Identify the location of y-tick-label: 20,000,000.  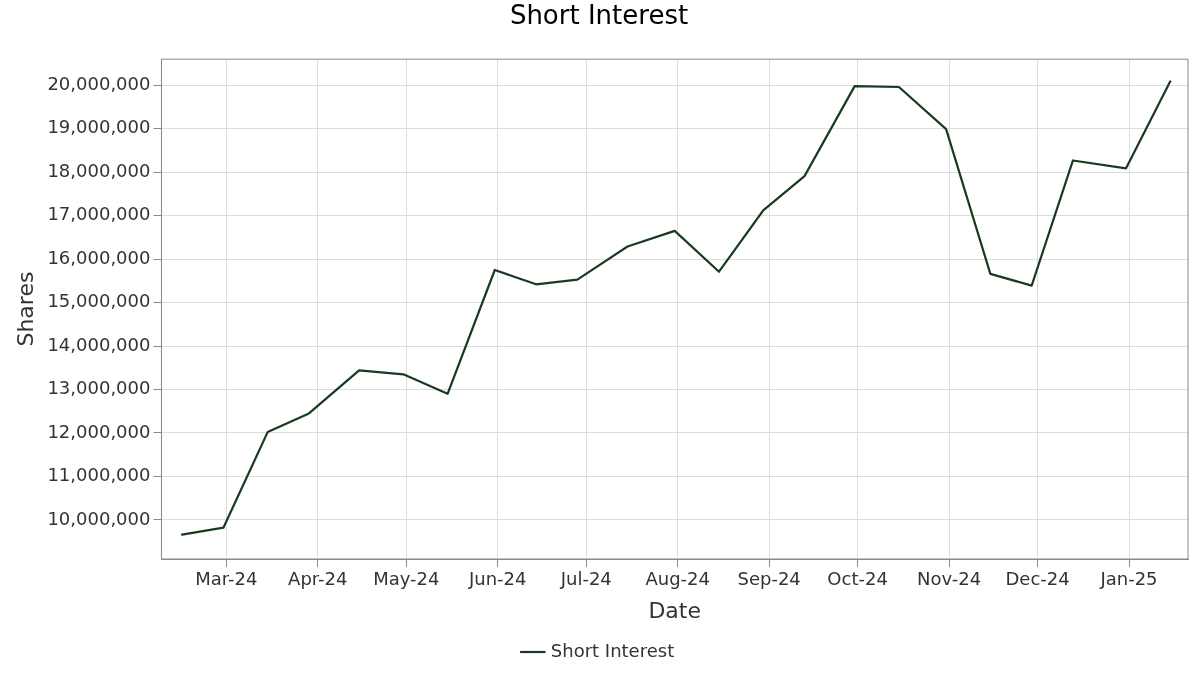
(99, 83).